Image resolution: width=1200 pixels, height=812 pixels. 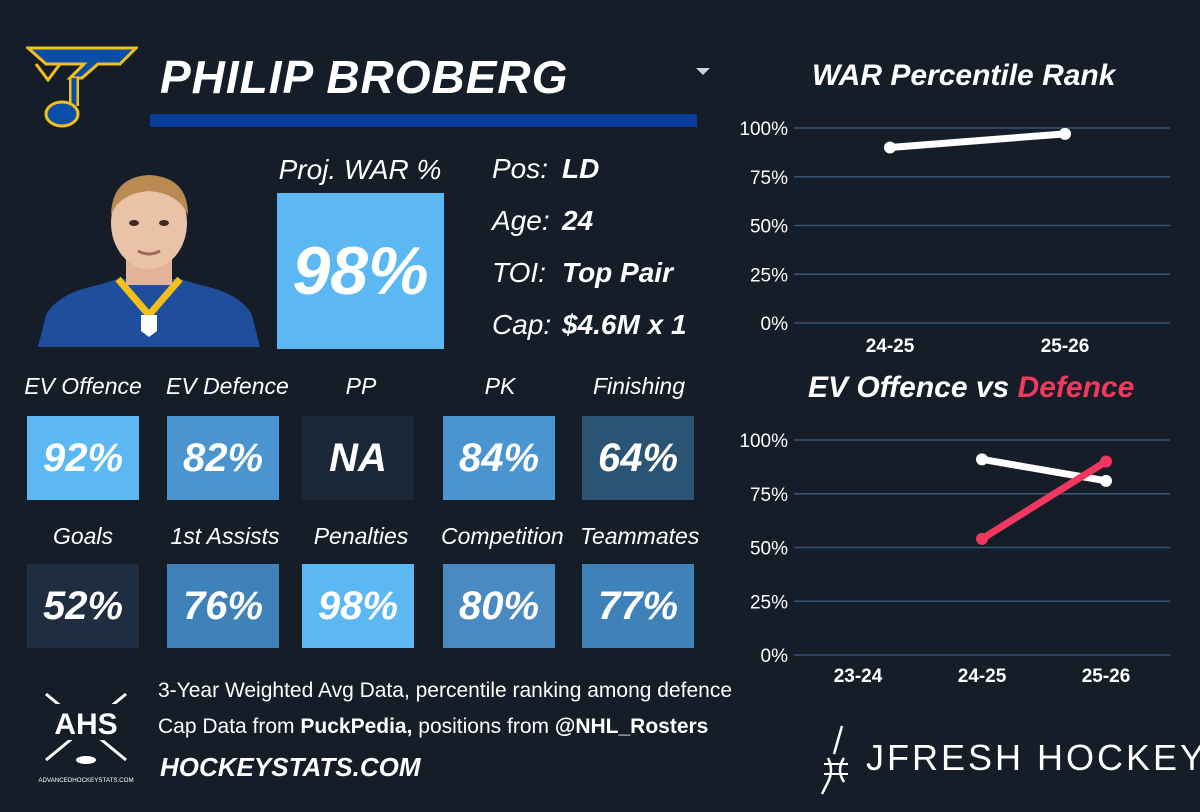 What do you see at coordinates (521, 220) in the screenshot?
I see `info-label-age: Age:` at bounding box center [521, 220].